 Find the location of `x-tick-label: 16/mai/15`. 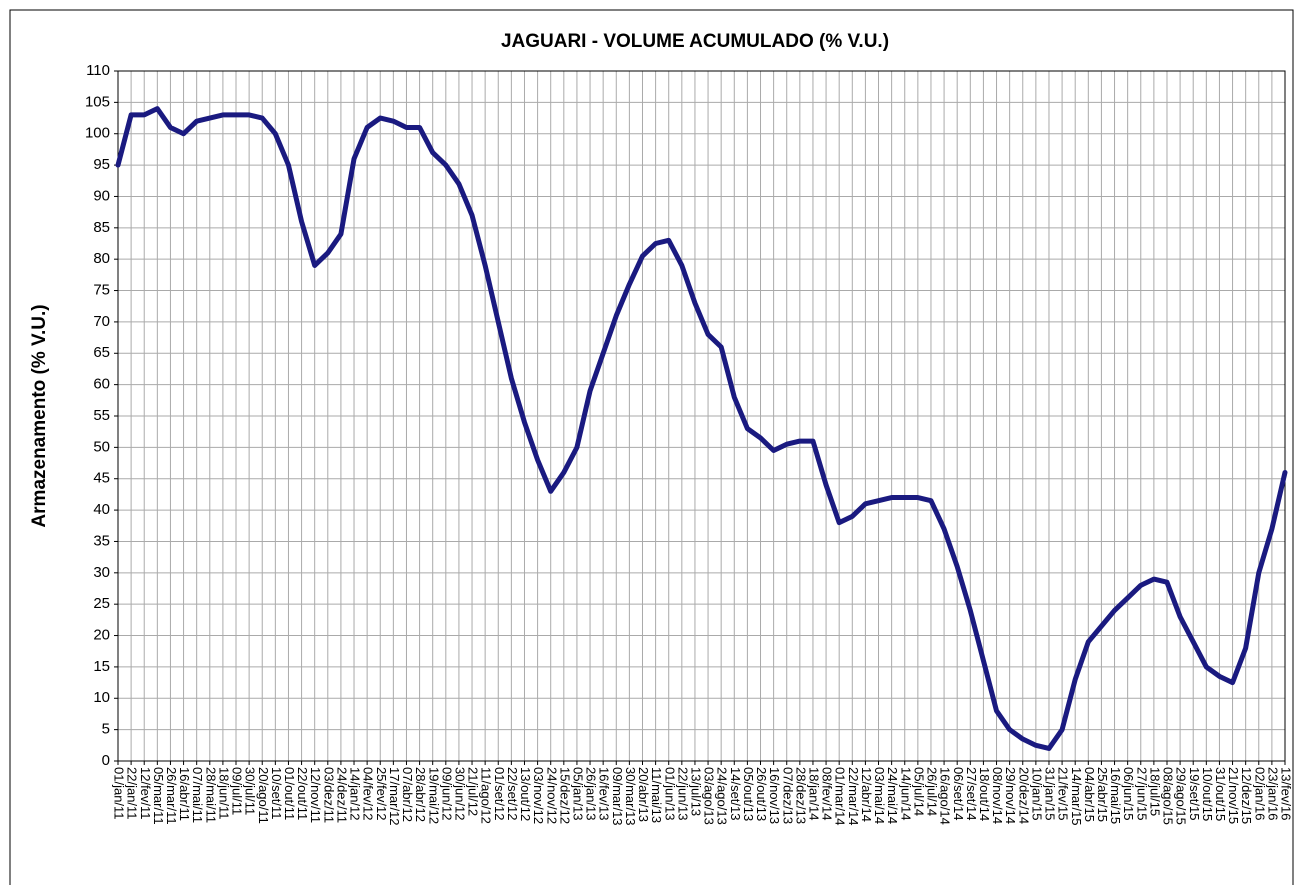

x-tick-label: 16/mai/15 is located at coordinates (1115, 795).